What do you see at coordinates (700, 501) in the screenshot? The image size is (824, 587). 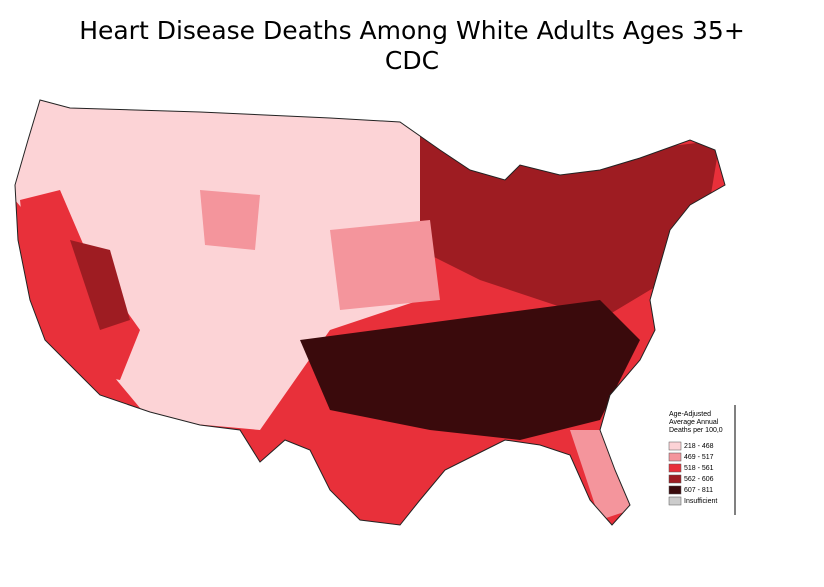 I see `legend-label: Insufficient` at bounding box center [700, 501].